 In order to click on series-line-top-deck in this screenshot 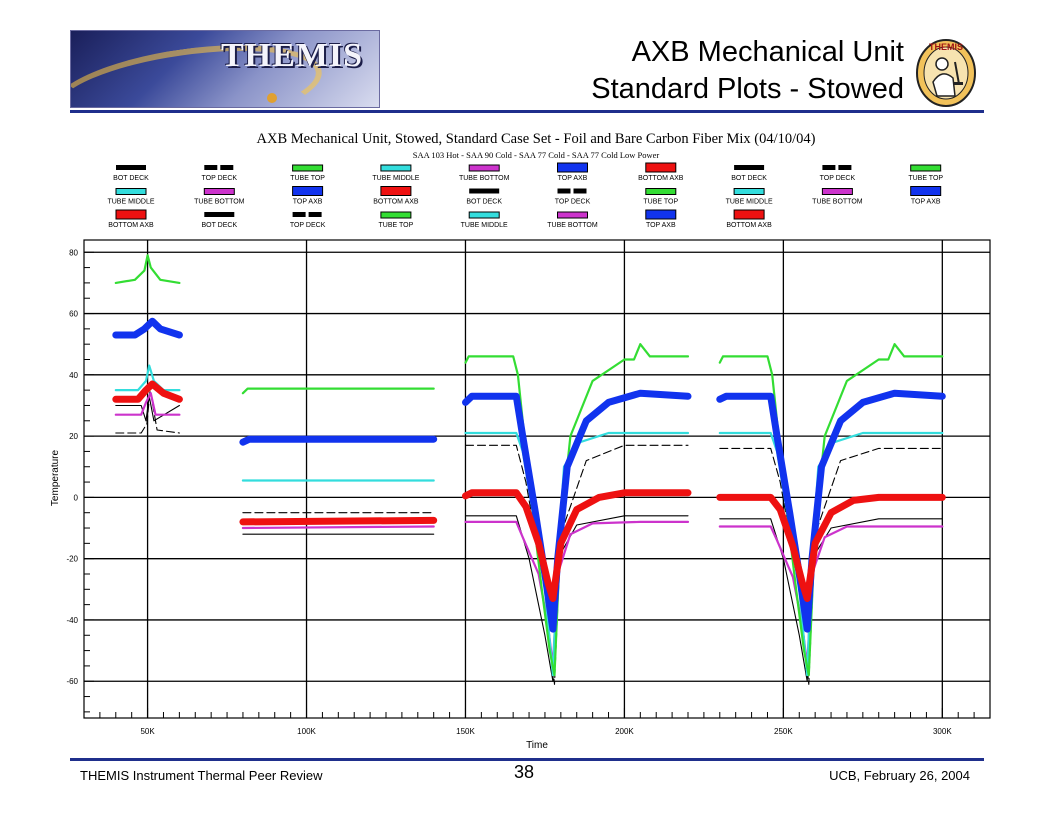, I will do `click(576, 564)`.